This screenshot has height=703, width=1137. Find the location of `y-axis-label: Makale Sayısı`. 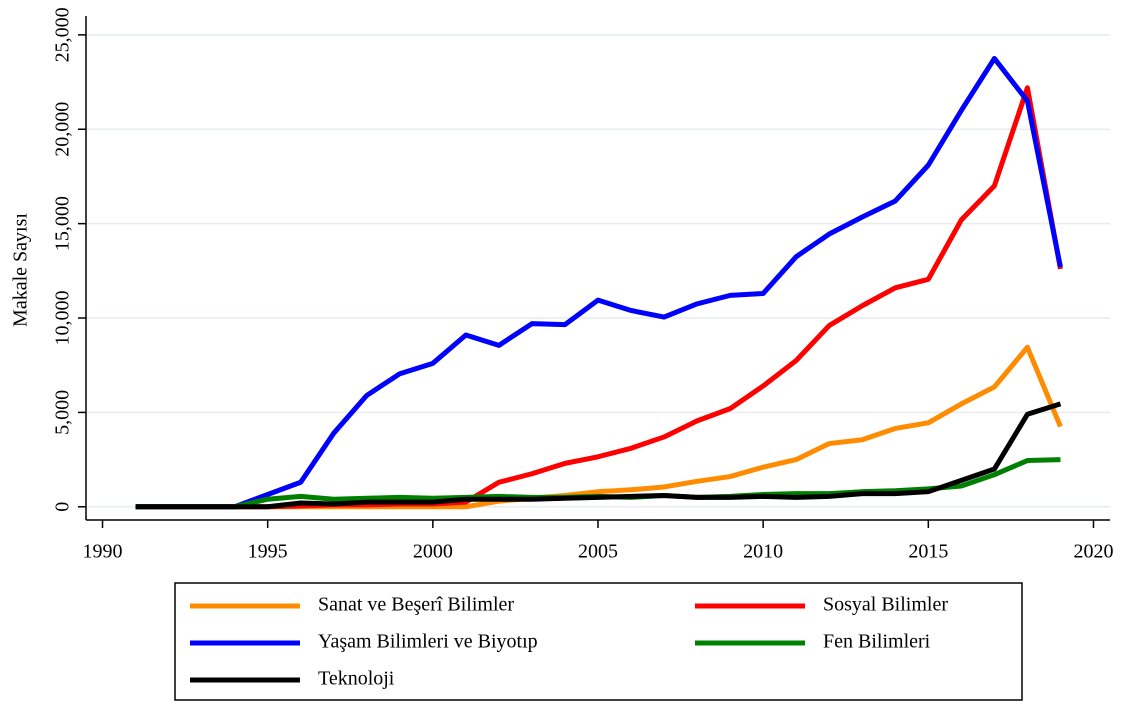

y-axis-label: Makale Sayısı is located at coordinates (21, 270).